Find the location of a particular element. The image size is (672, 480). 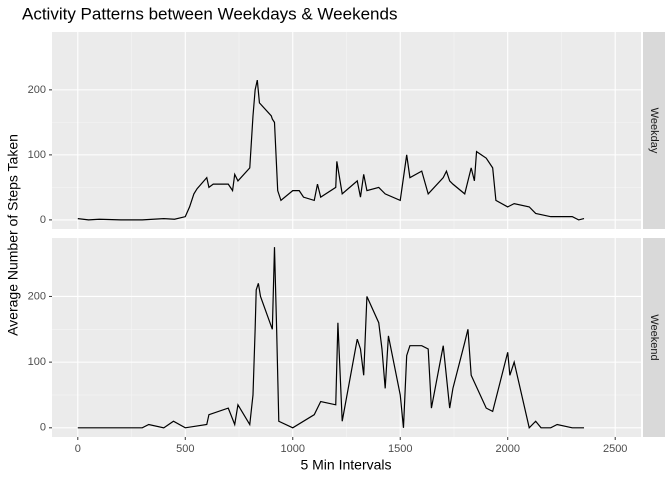

y-axis-label: Average Number of Steps Taken is located at coordinates (13, 235).